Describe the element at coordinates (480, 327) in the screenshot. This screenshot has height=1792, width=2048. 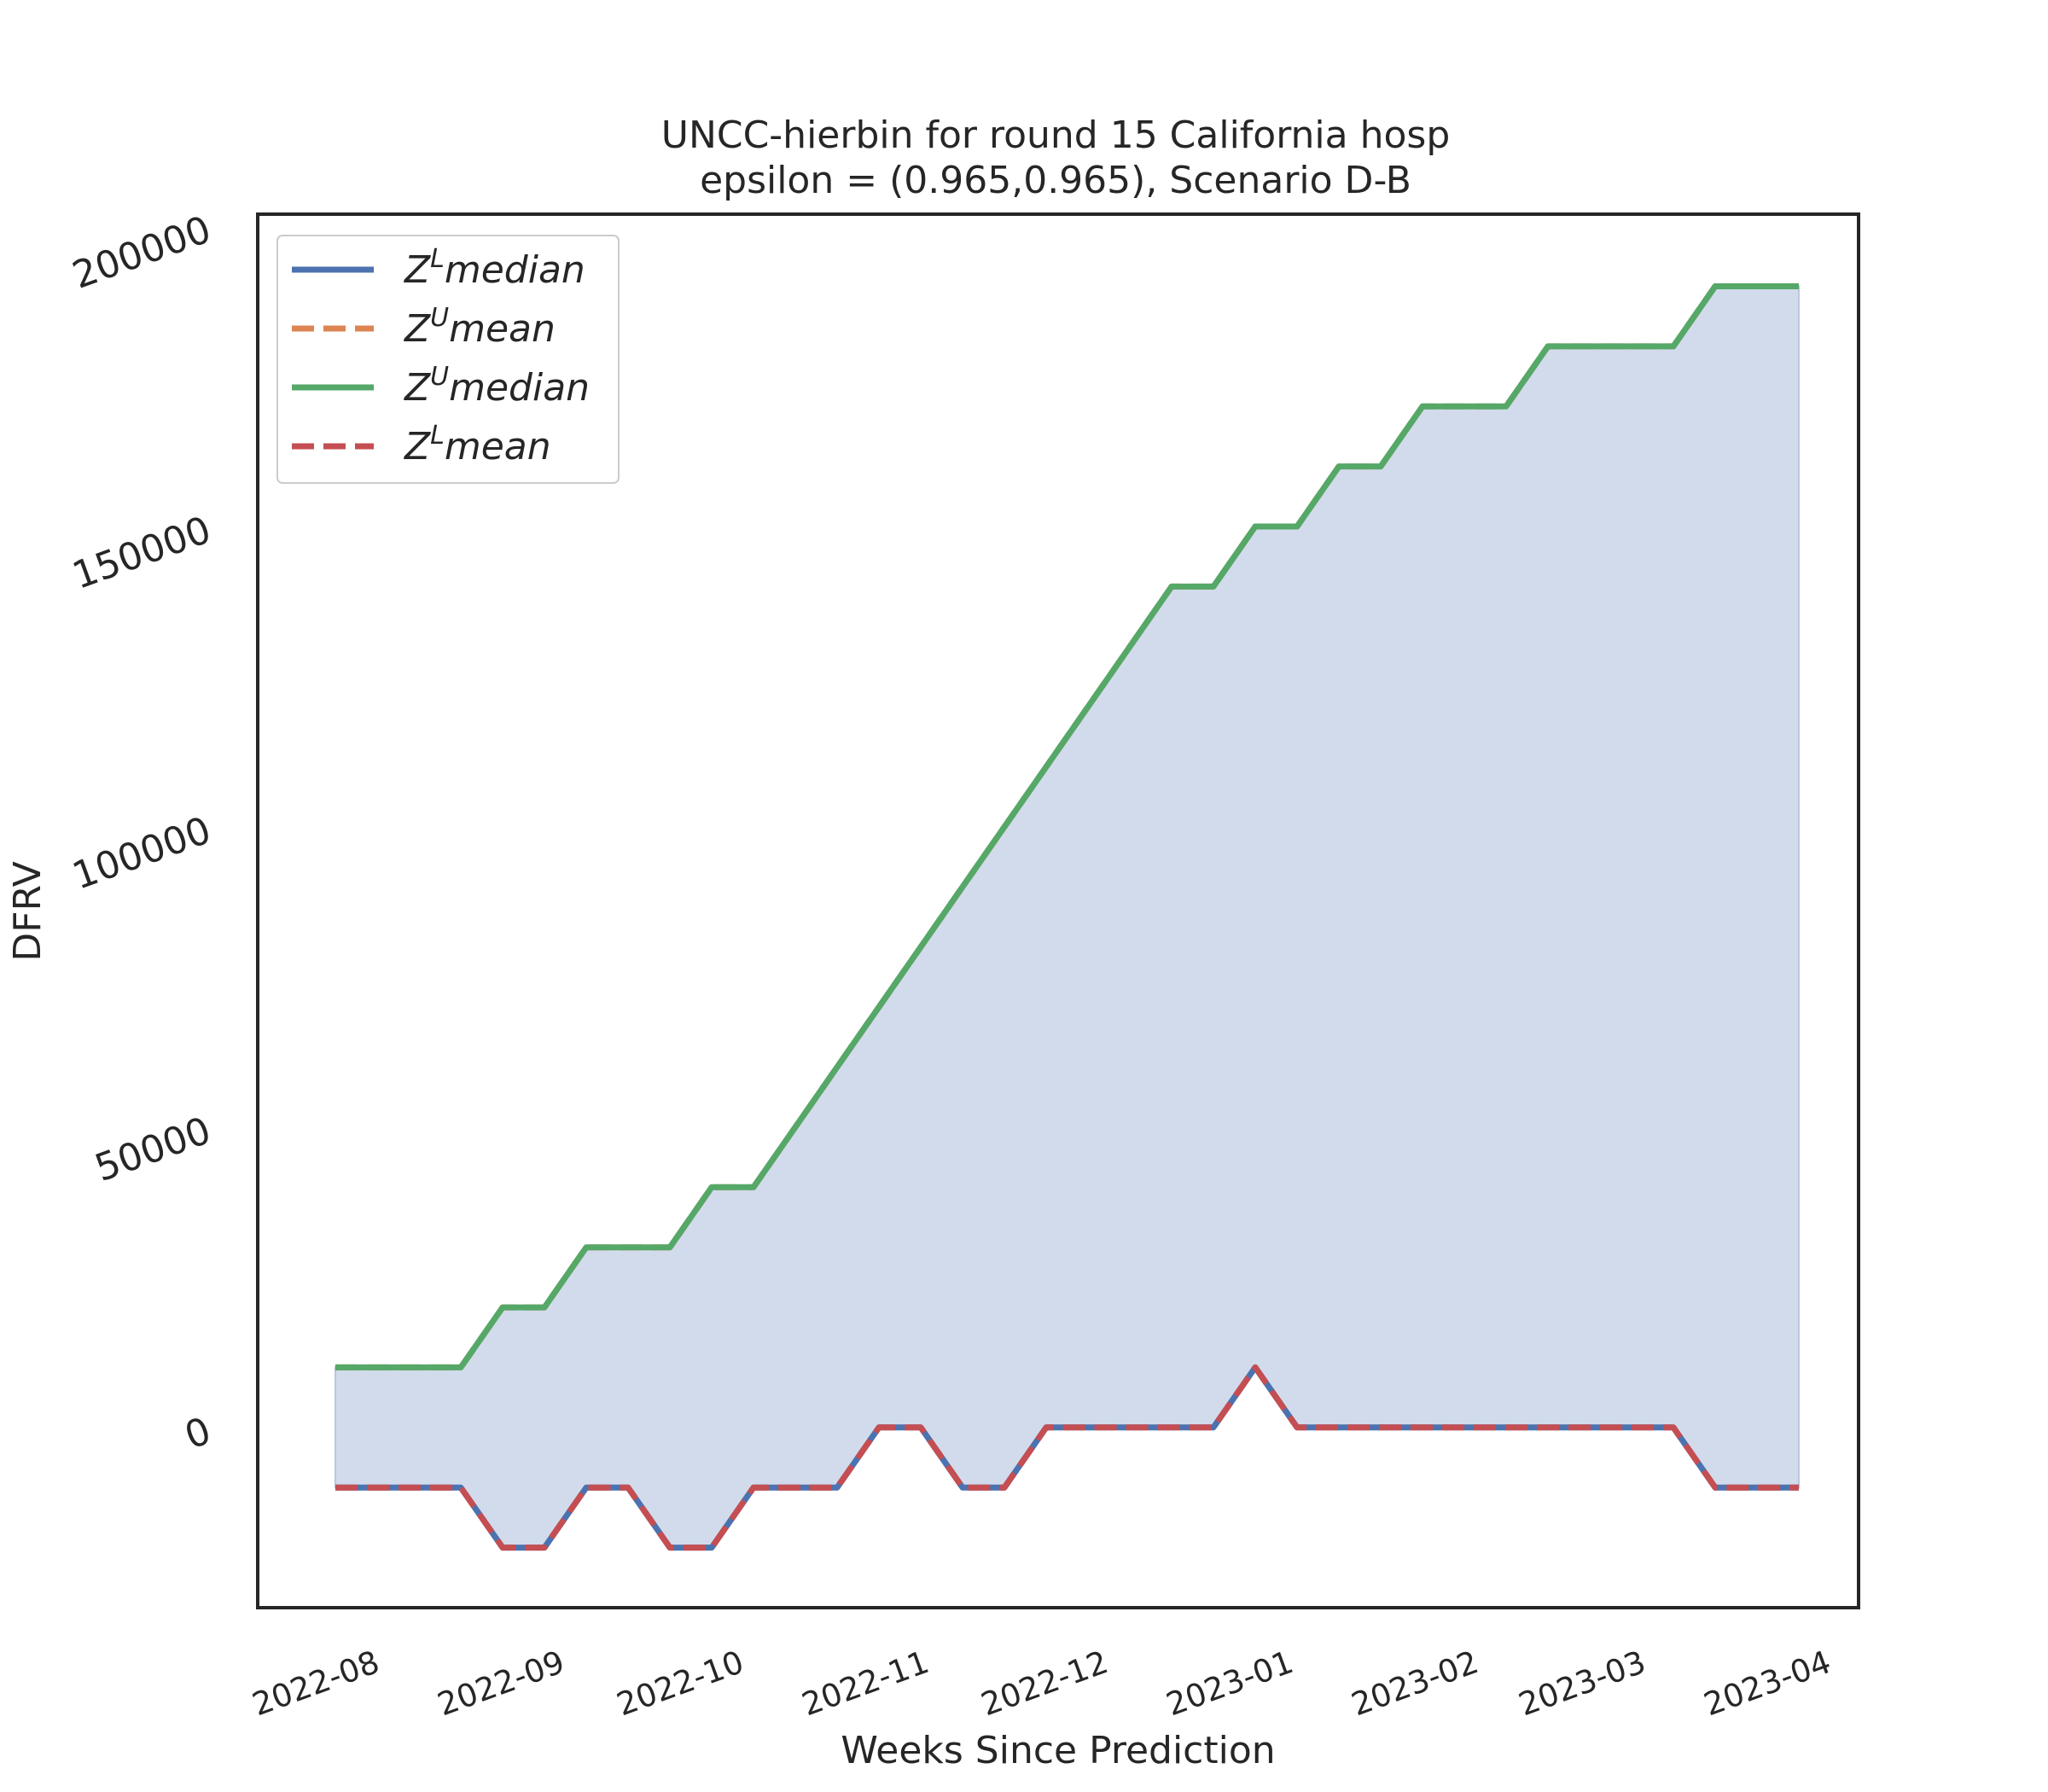
I see `legend-entry: ZUmean` at that location.